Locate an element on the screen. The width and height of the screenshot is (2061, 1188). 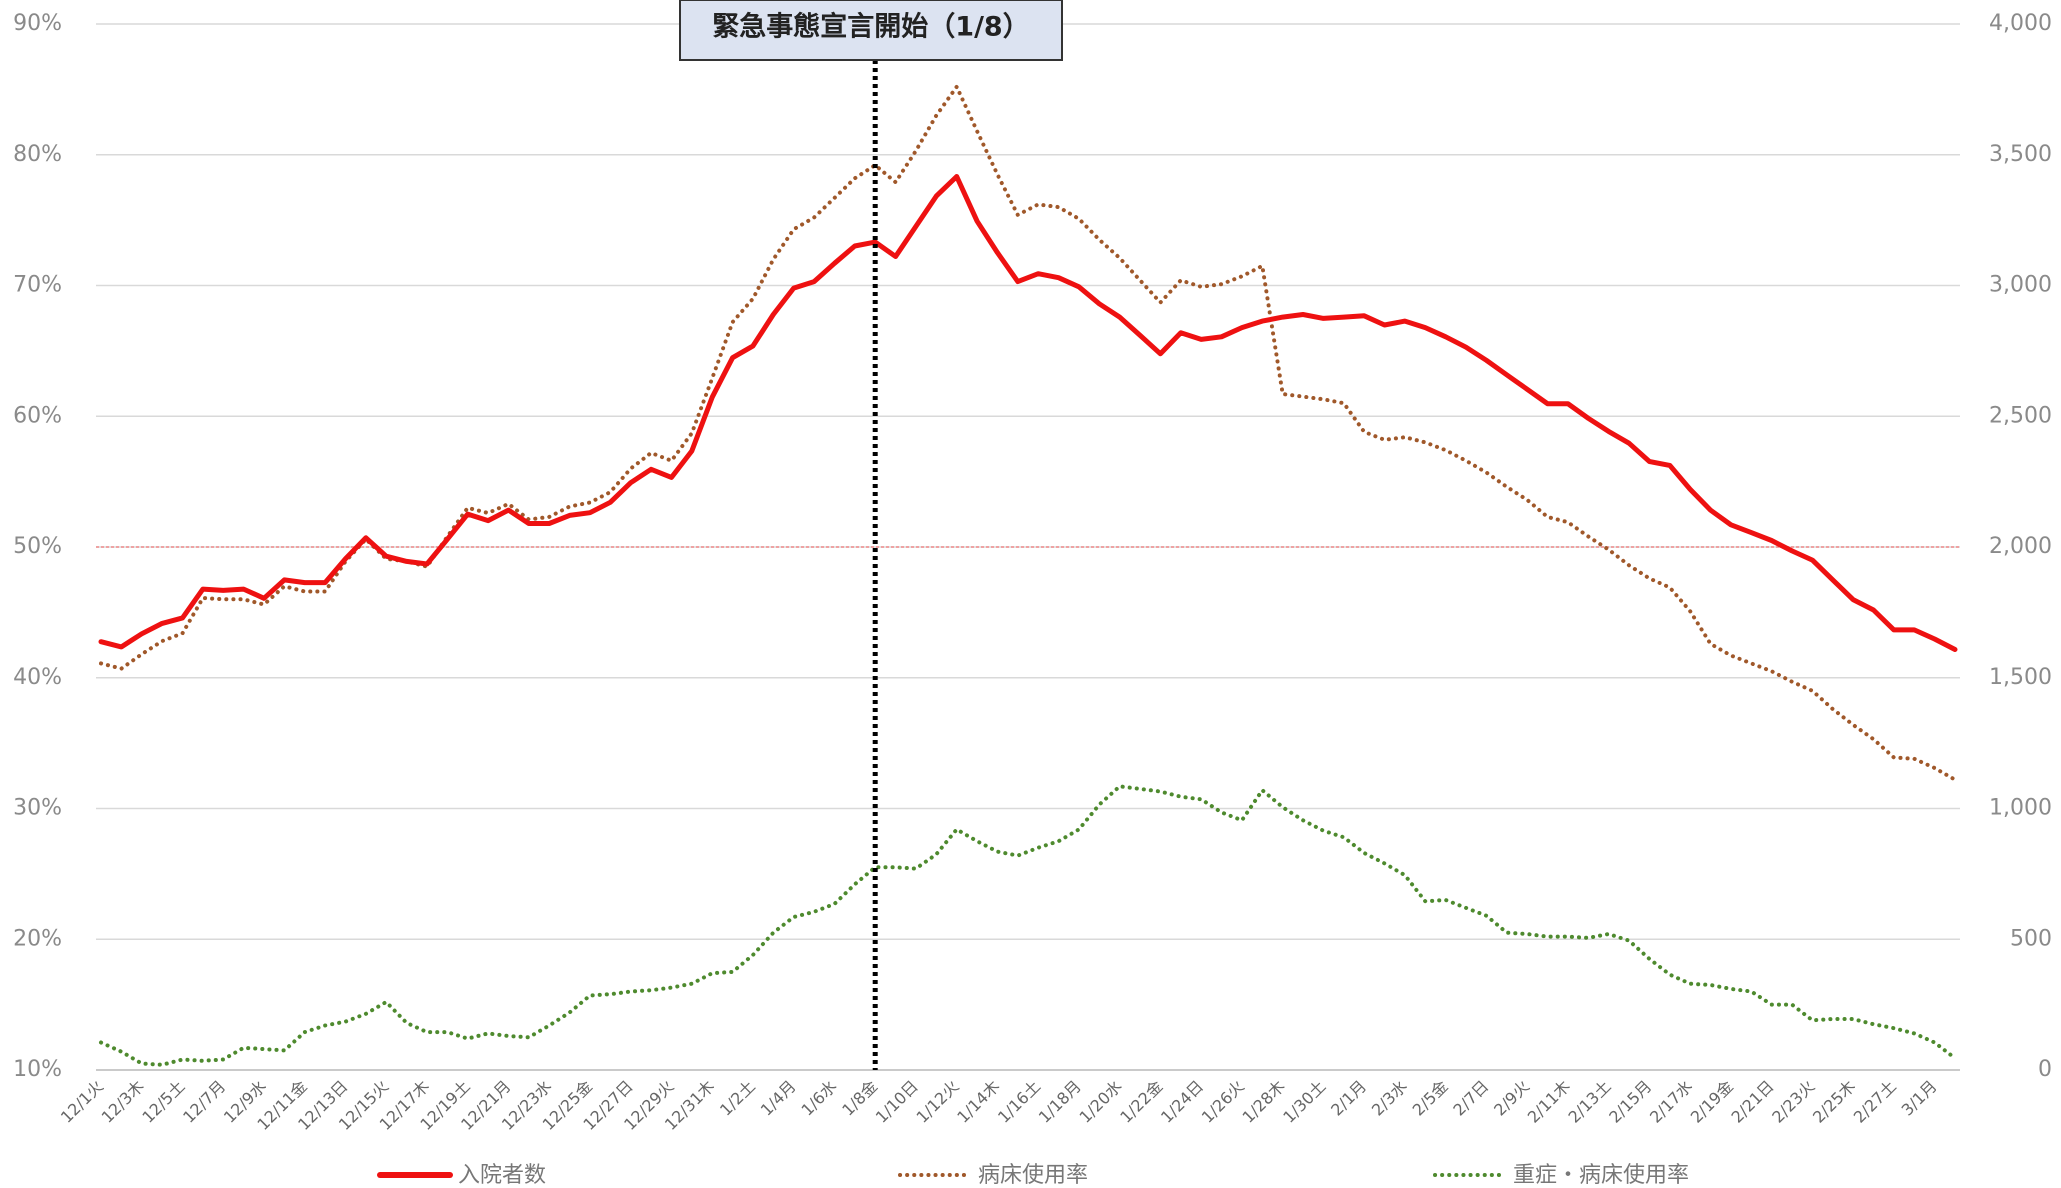
legend-item: 入院者数 is located at coordinates (461, 1175).